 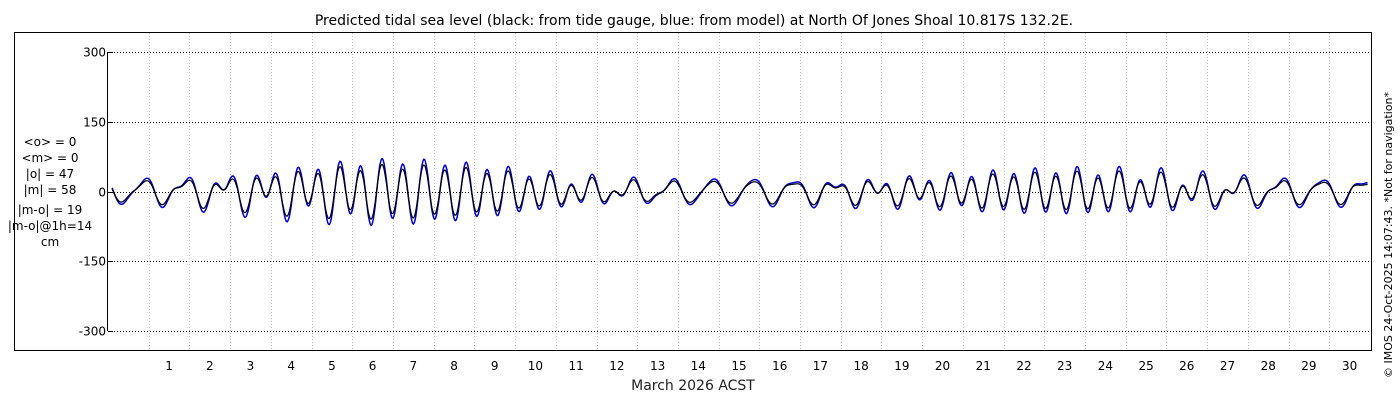 I want to click on stat-mean-model: <m> = 0, so click(x=49, y=158).